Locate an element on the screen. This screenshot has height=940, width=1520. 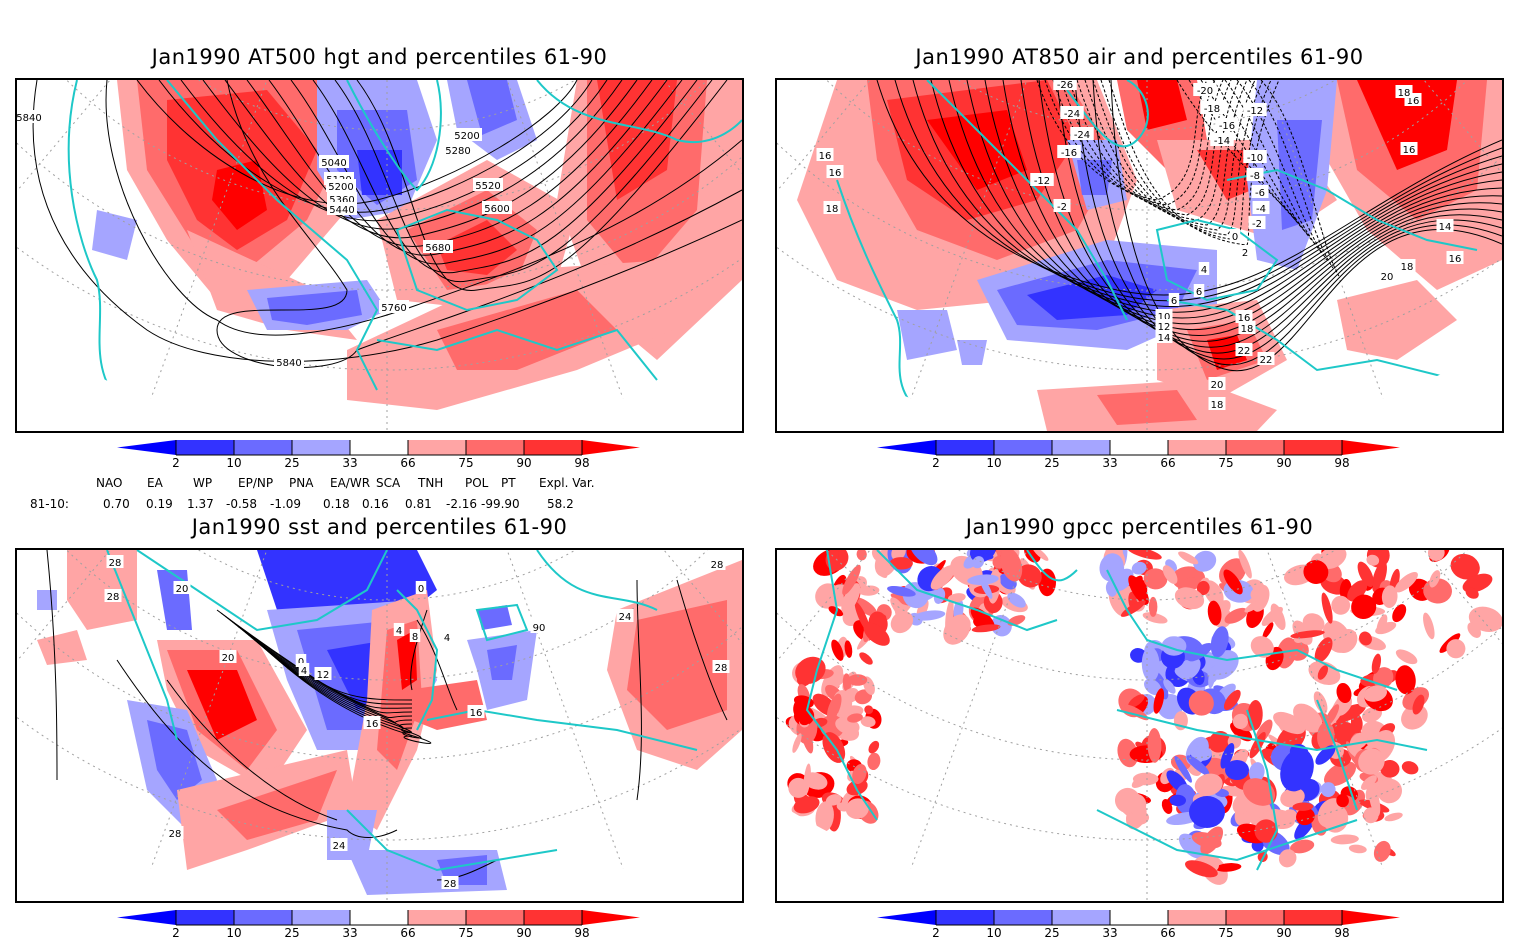
contour-label: 5760 is located at coordinates (394, 307).